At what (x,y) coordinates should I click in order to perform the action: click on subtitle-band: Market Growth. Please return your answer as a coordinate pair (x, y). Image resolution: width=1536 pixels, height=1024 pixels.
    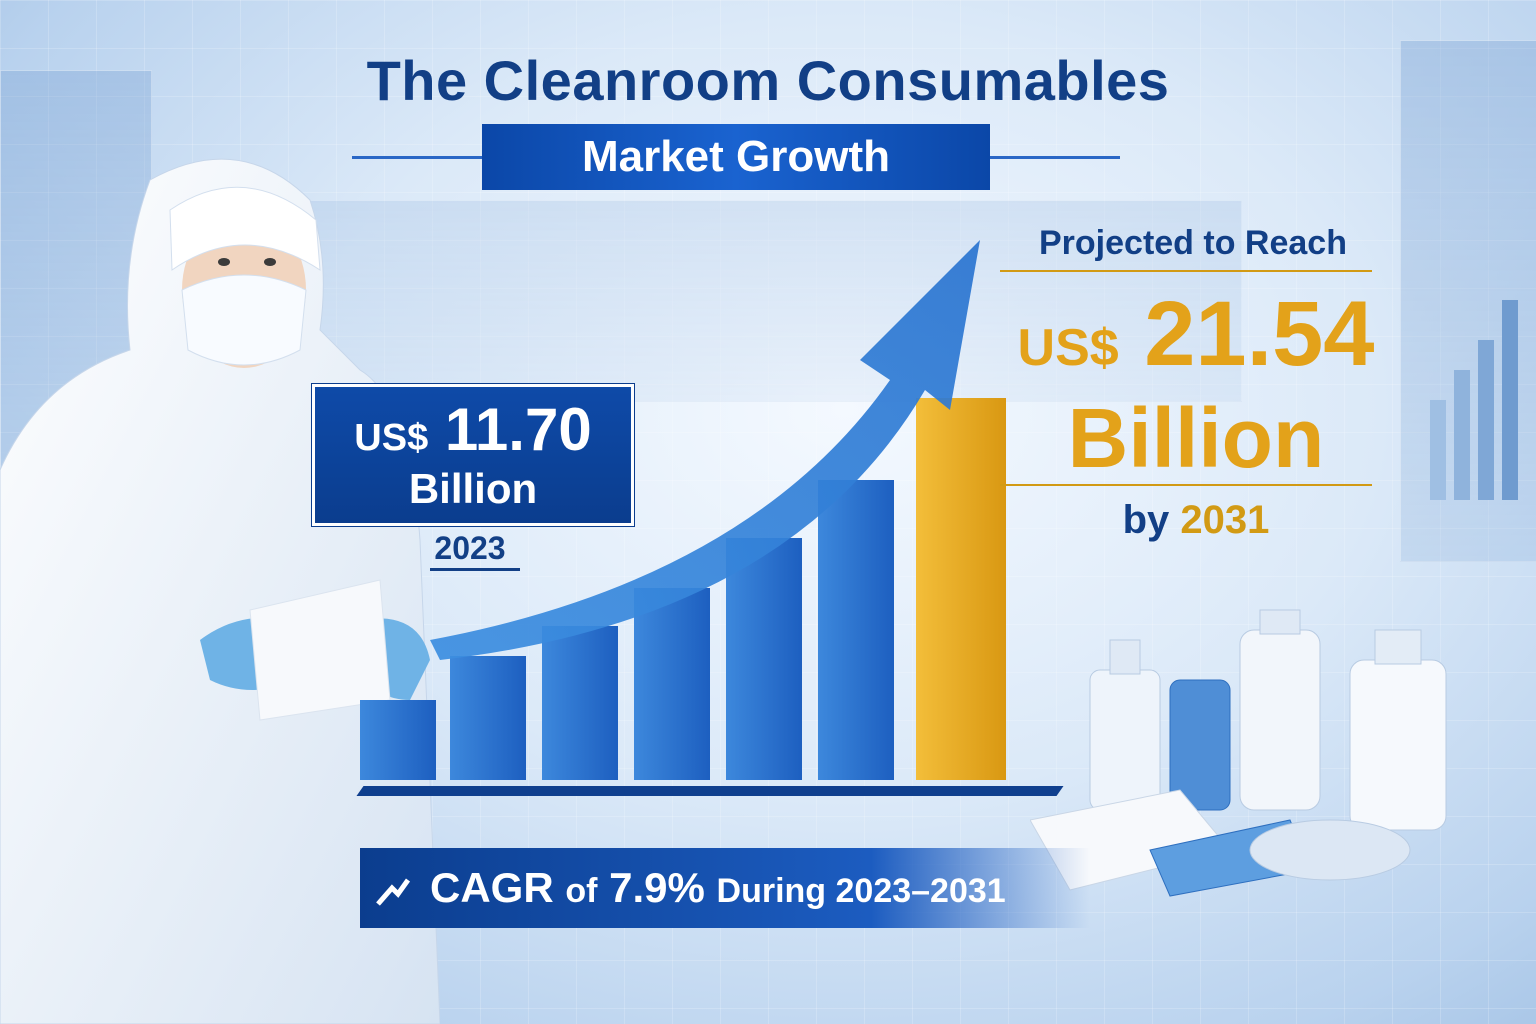
    Looking at the image, I should click on (736, 157).